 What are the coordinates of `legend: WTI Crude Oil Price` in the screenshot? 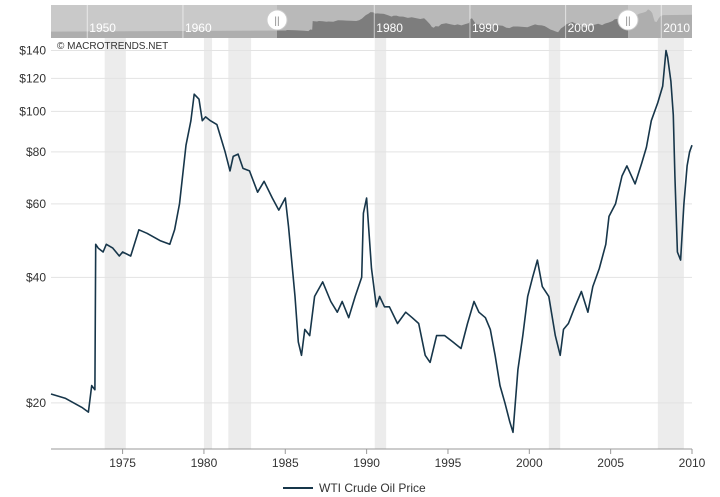 It's located at (354, 488).